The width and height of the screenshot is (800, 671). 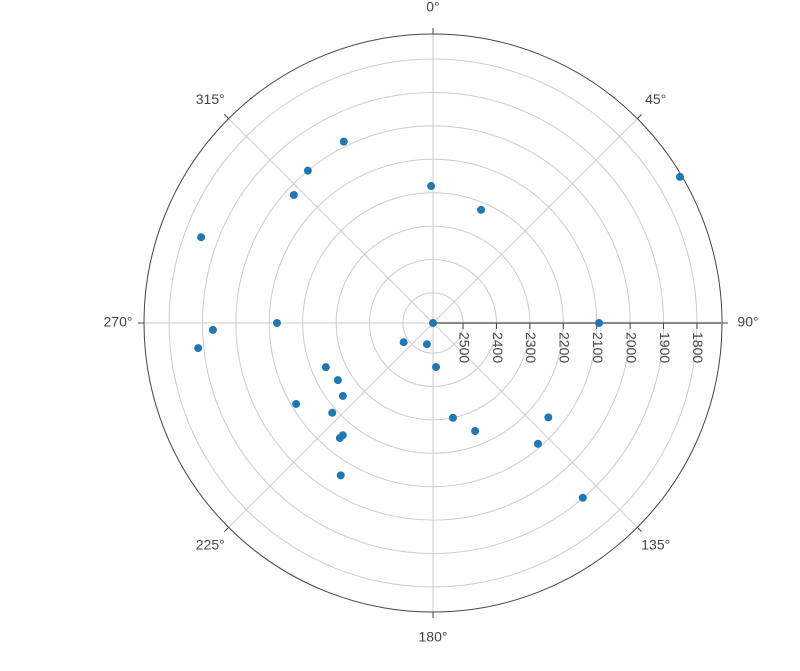 I want to click on angular-tick-label: 270°, so click(x=118, y=322).